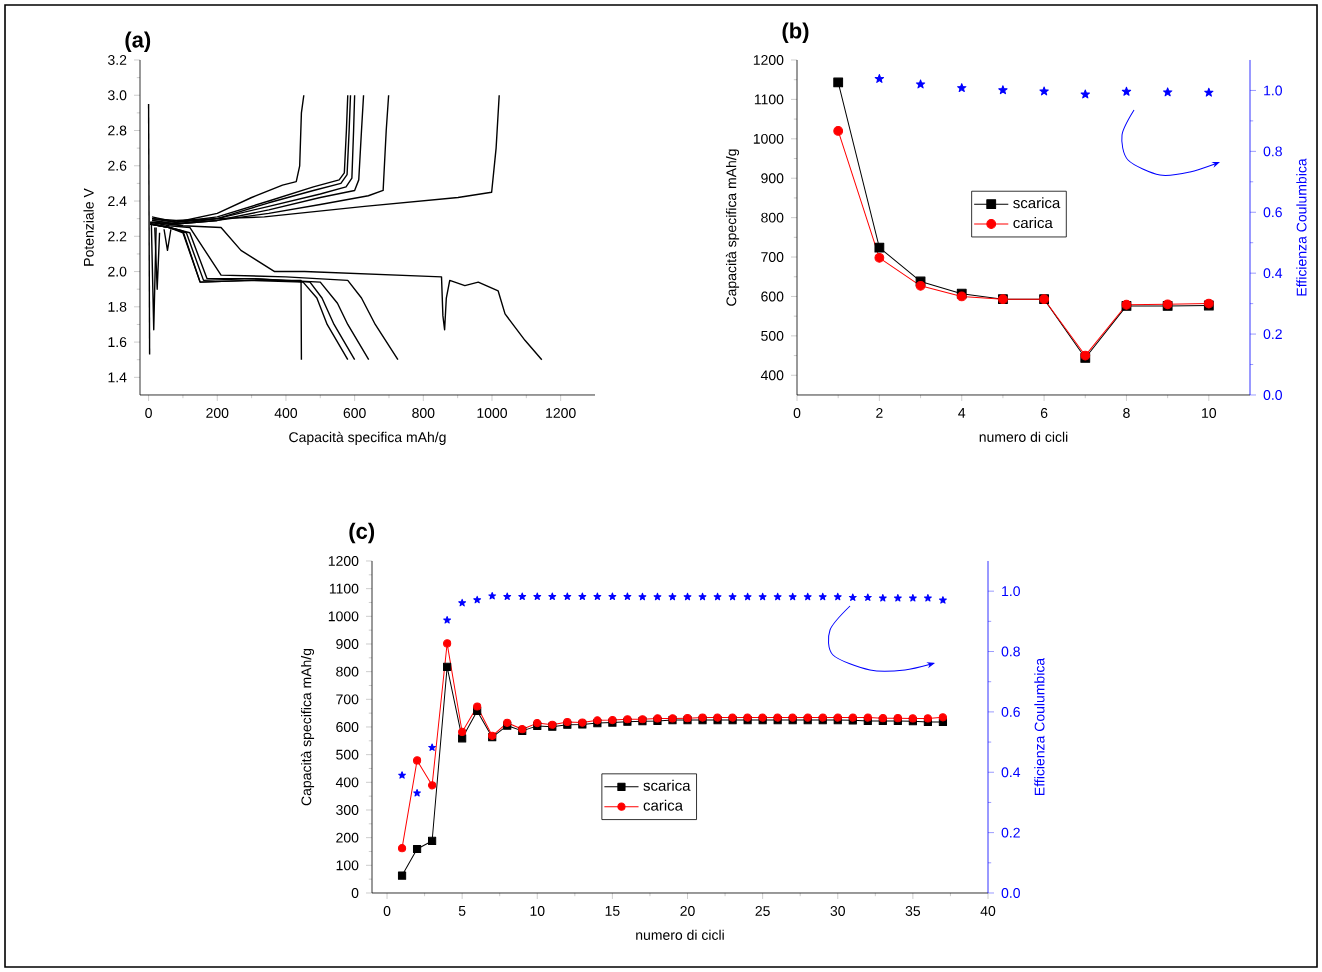 This screenshot has width=1322, height=972. I want to click on y-tick-label: 1.6, so click(117, 342).